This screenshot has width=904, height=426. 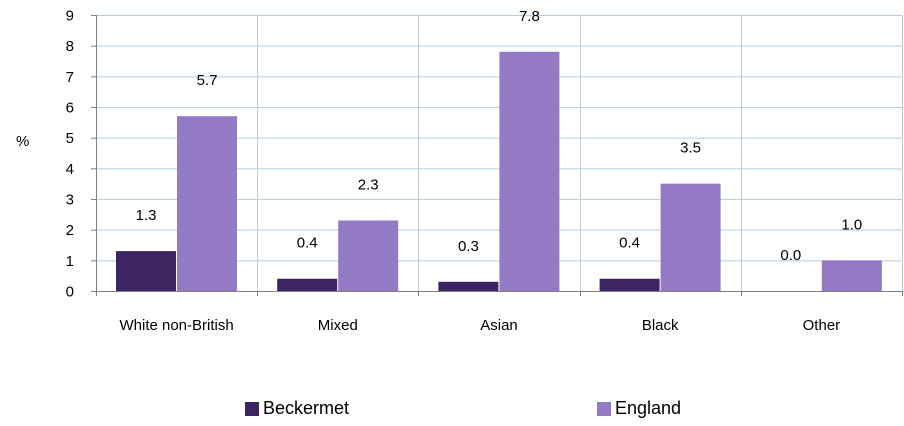 What do you see at coordinates (822, 325) in the screenshot?
I see `x-tick-label: Other` at bounding box center [822, 325].